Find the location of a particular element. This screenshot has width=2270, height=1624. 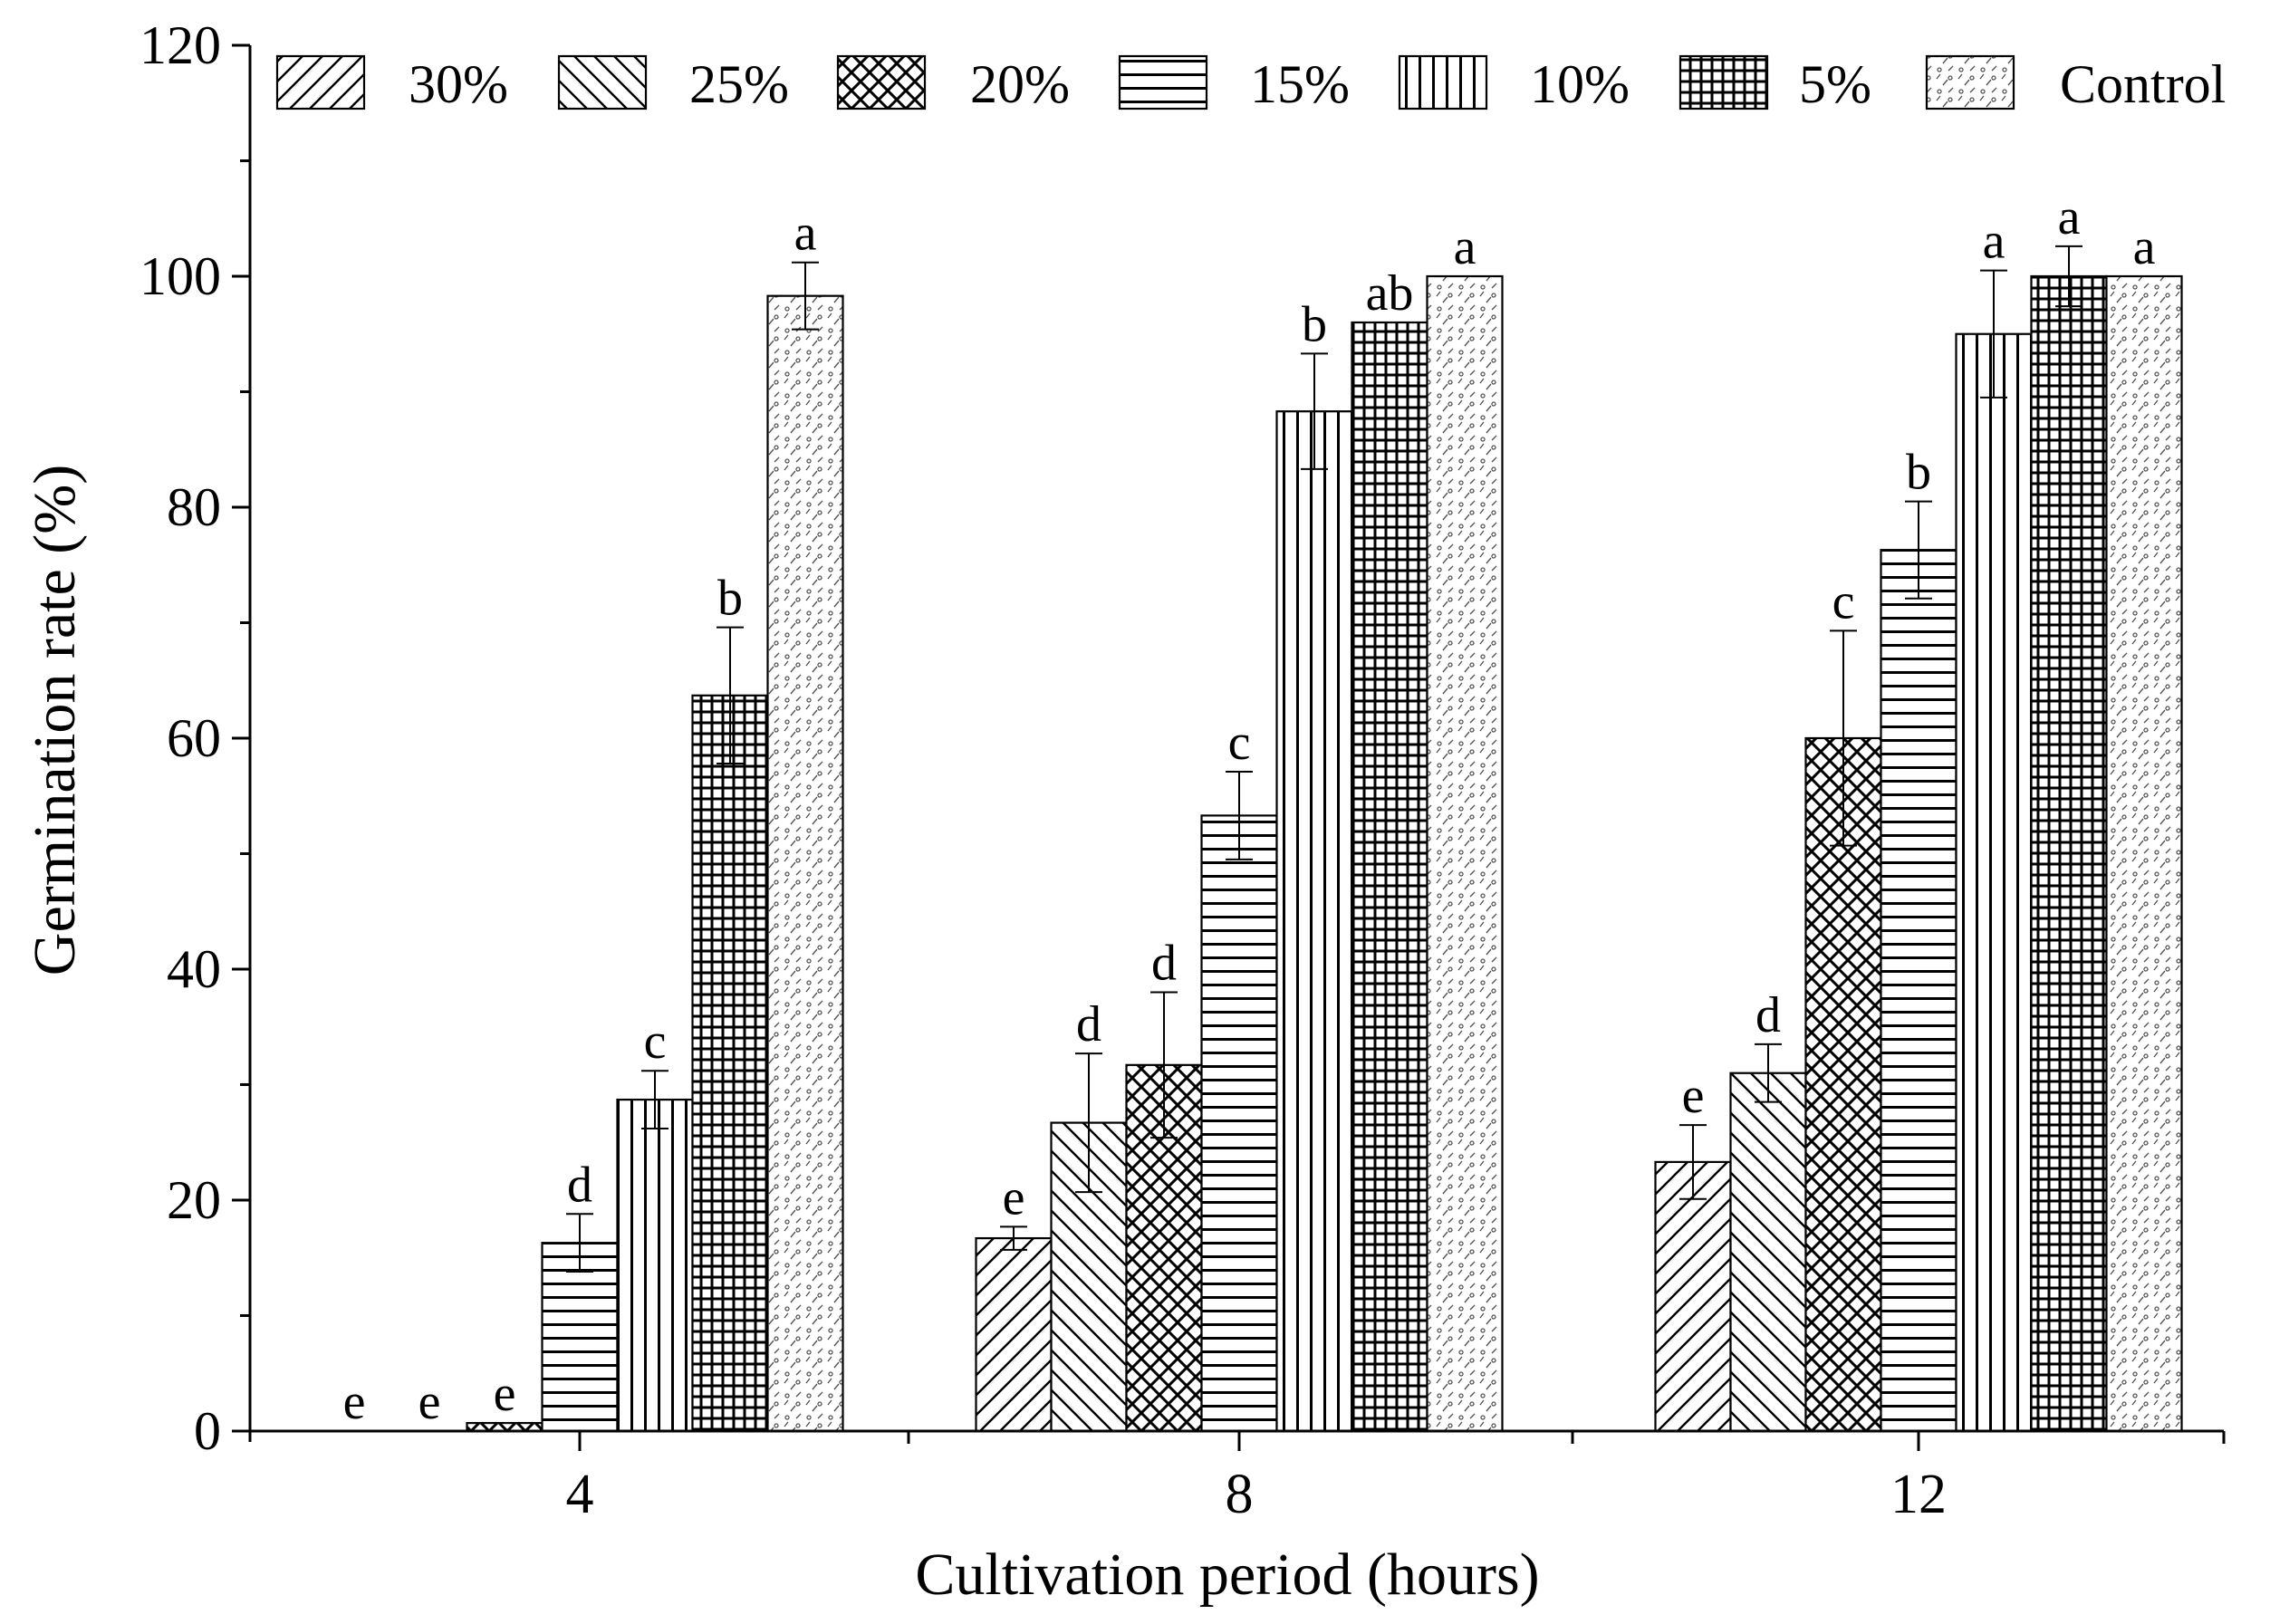

bar-15%-12h is located at coordinates (1918, 991).